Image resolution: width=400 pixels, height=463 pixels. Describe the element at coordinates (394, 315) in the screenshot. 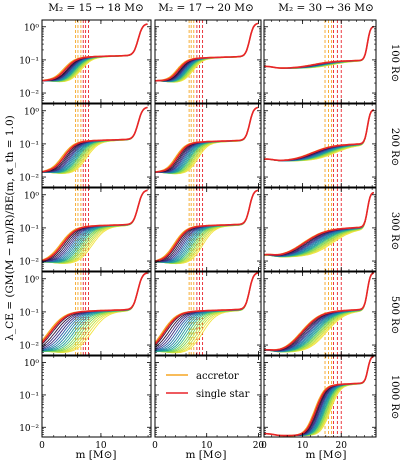

I see `row-label-500: 500 R⊙` at that location.